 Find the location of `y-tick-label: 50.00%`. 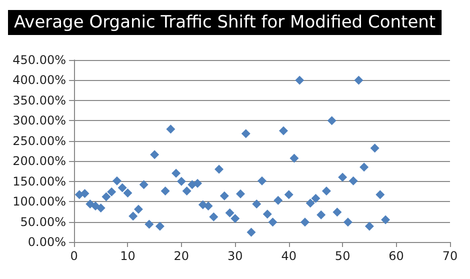

y-tick-label: 50.00% is located at coordinates (43, 221).